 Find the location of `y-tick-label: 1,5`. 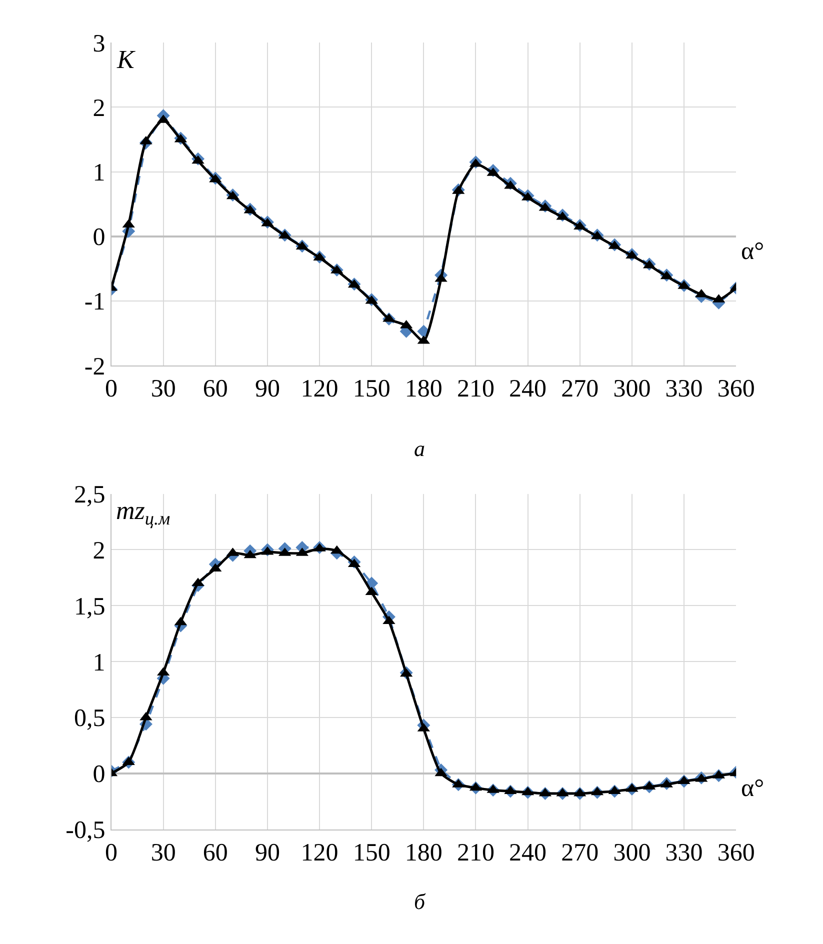

y-tick-label: 1,5 is located at coordinates (90, 606).